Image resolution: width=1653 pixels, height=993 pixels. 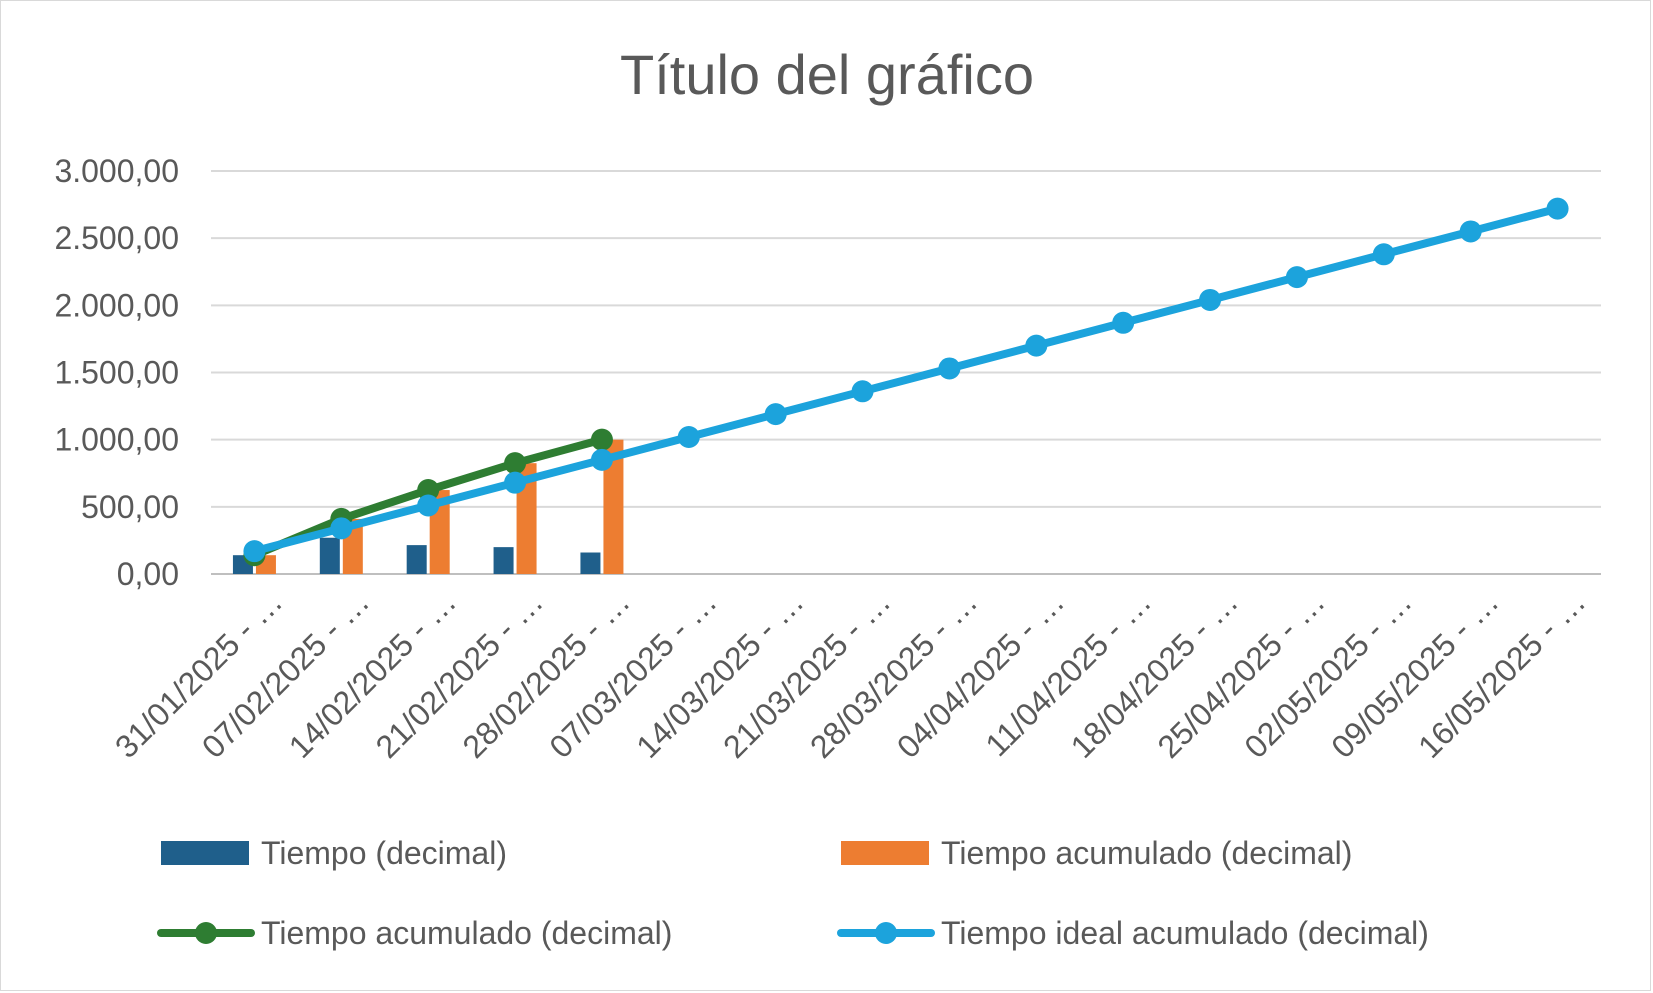 What do you see at coordinates (130, 507) in the screenshot?
I see `y-tick-label: 500,00` at bounding box center [130, 507].